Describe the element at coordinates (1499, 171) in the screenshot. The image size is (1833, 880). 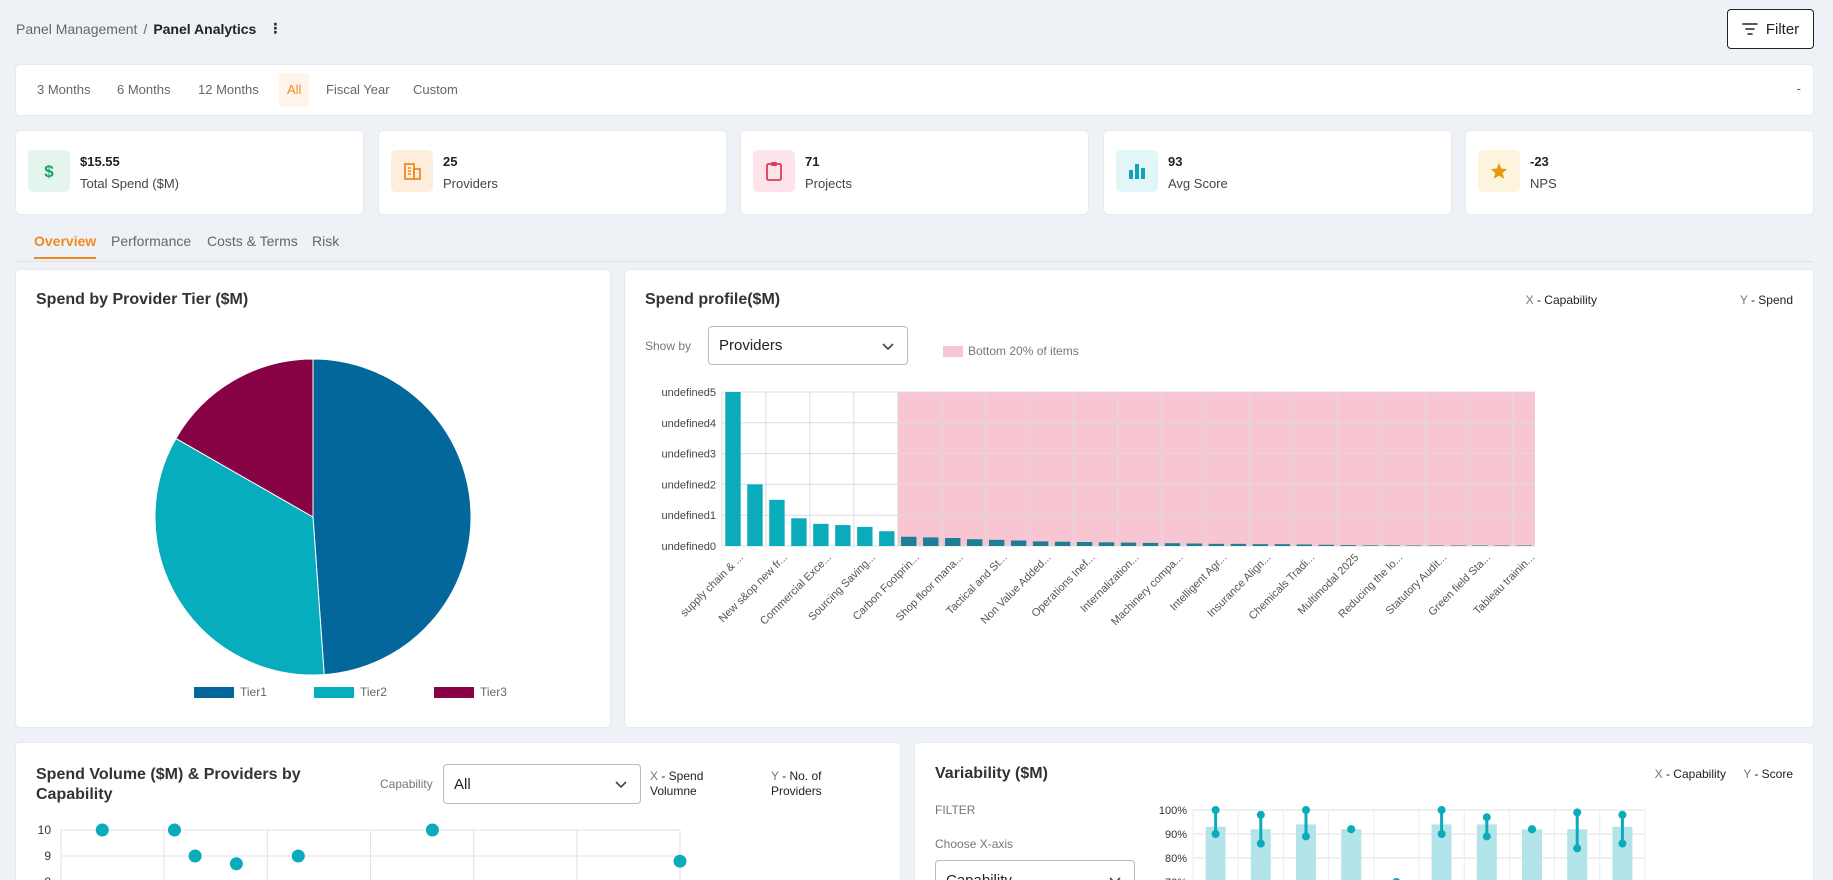
I see `star-icon` at that location.